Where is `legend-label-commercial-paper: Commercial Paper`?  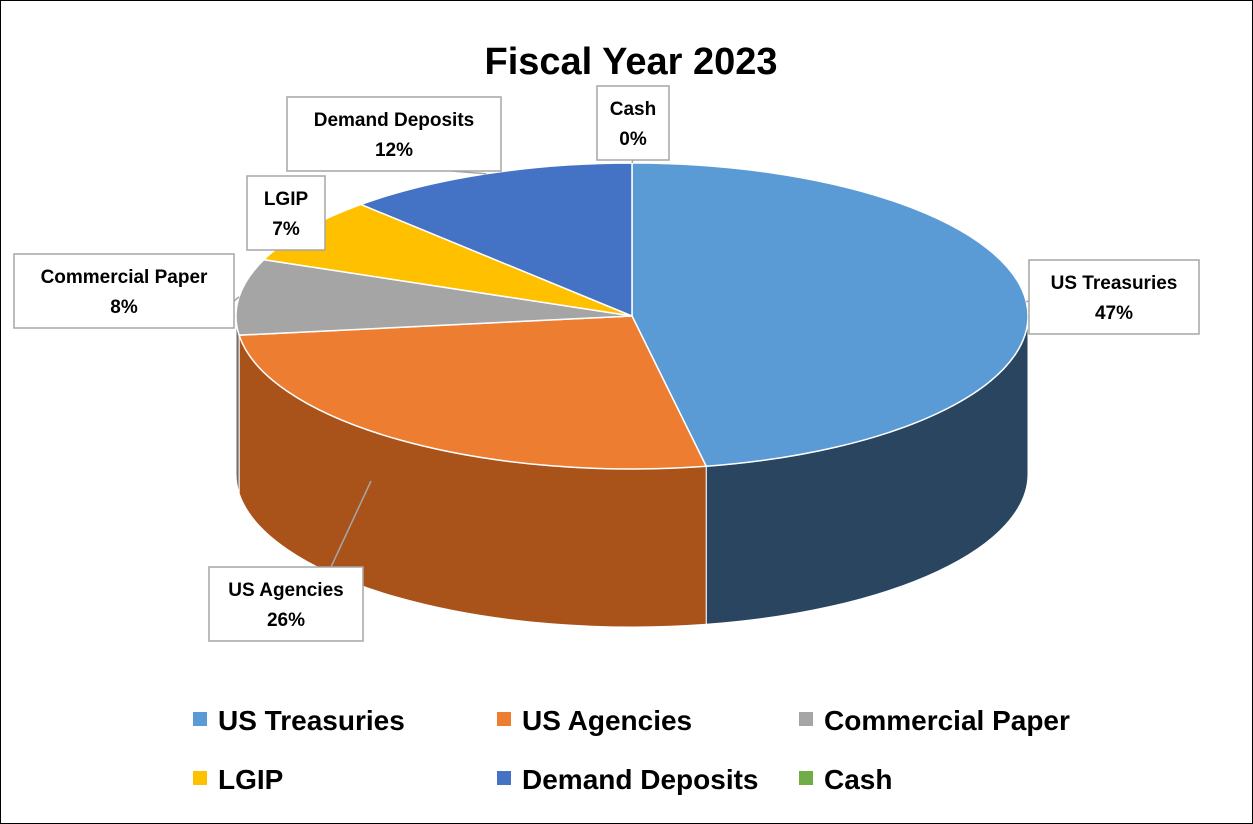
legend-label-commercial-paper: Commercial Paper is located at coordinates (947, 720).